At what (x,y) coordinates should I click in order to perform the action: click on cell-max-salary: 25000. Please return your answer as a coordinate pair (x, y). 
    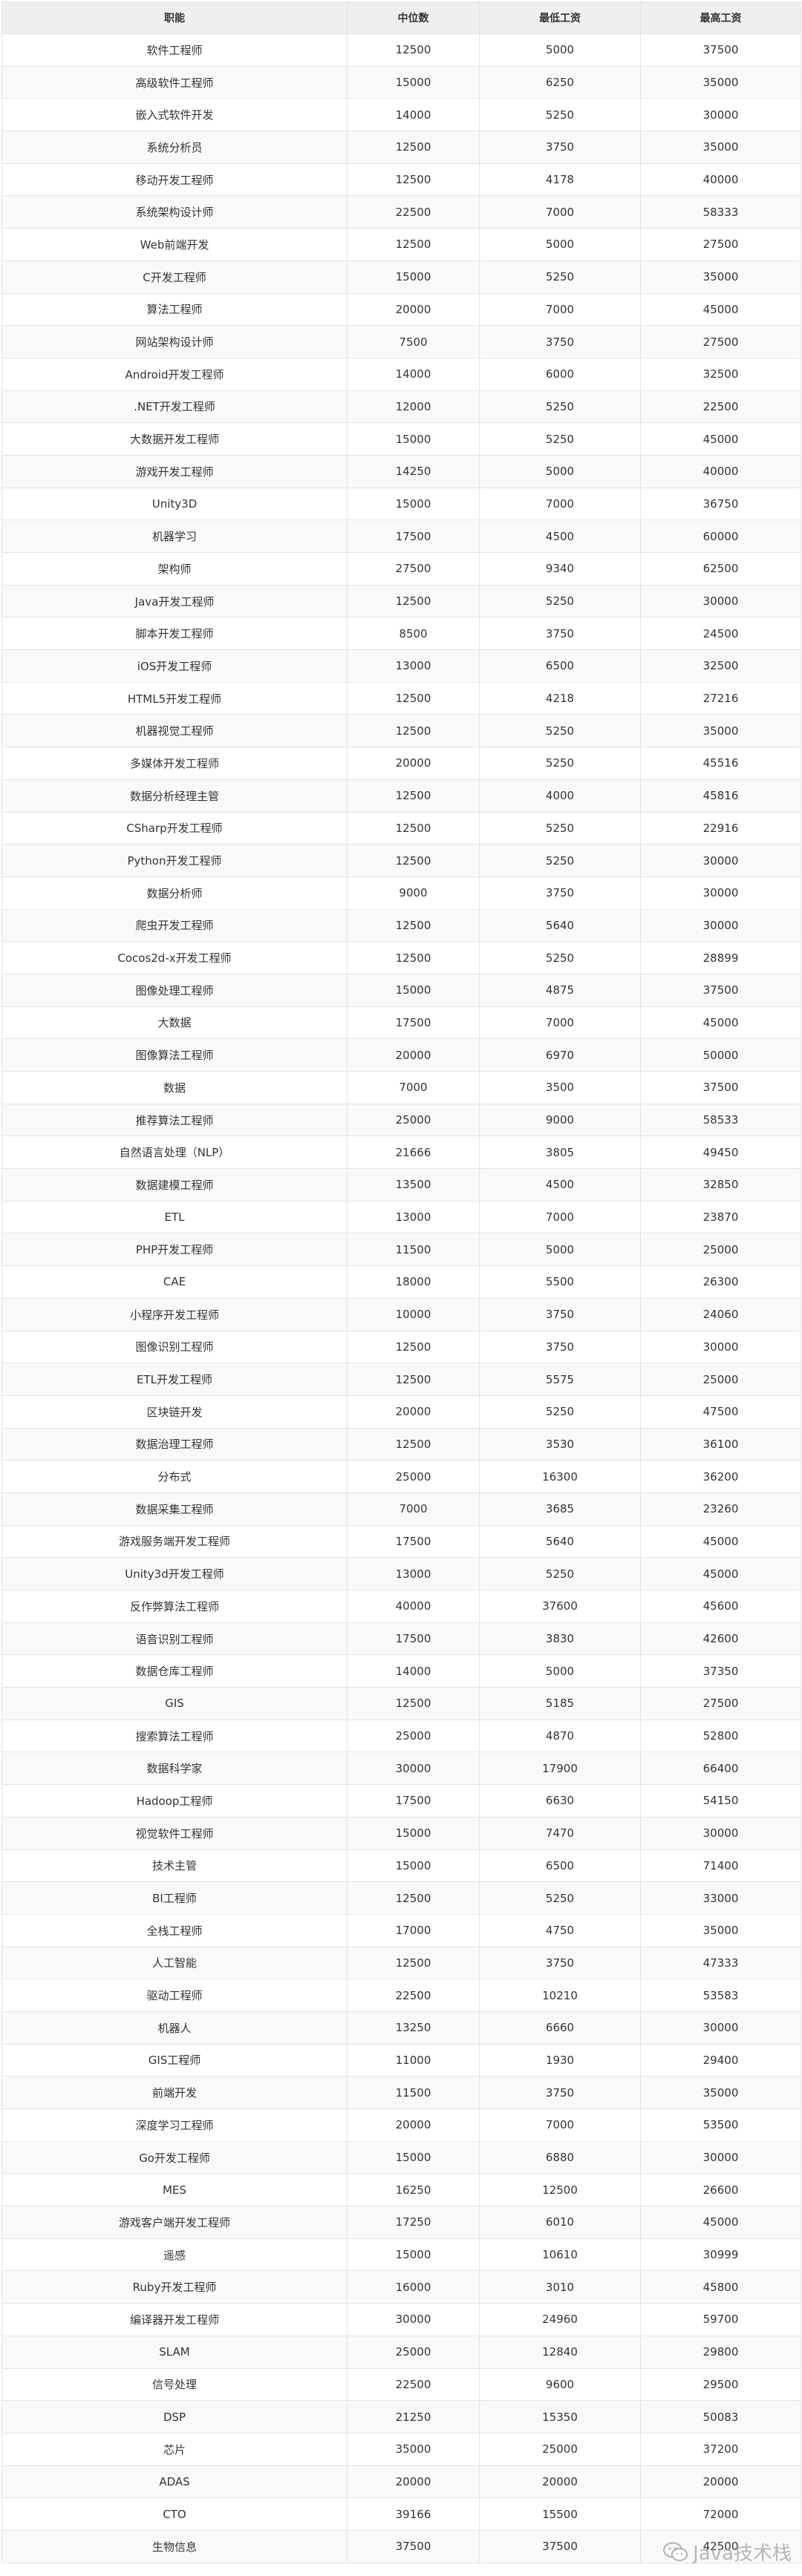
    Looking at the image, I should click on (720, 1379).